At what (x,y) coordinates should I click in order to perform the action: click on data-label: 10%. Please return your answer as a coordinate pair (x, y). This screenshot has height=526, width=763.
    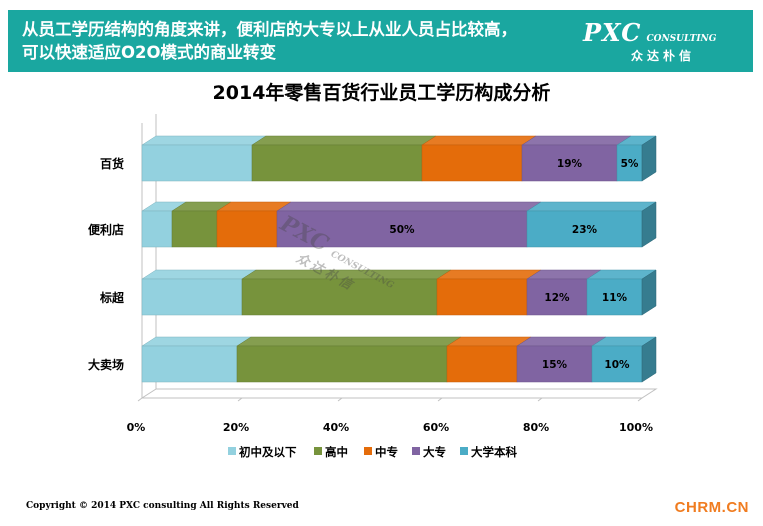
    Looking at the image, I should click on (617, 365).